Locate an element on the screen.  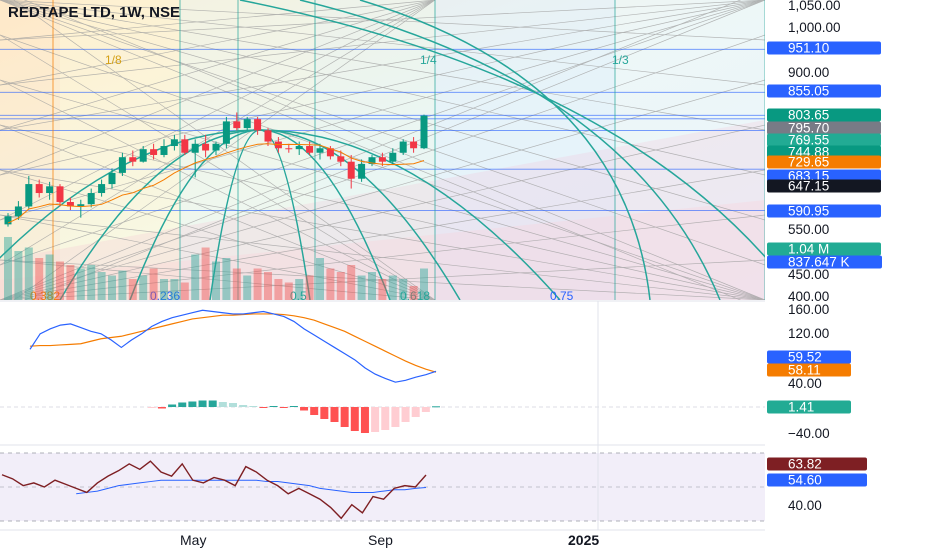
price-tick-label: 1,000.00 is located at coordinates (814, 27).